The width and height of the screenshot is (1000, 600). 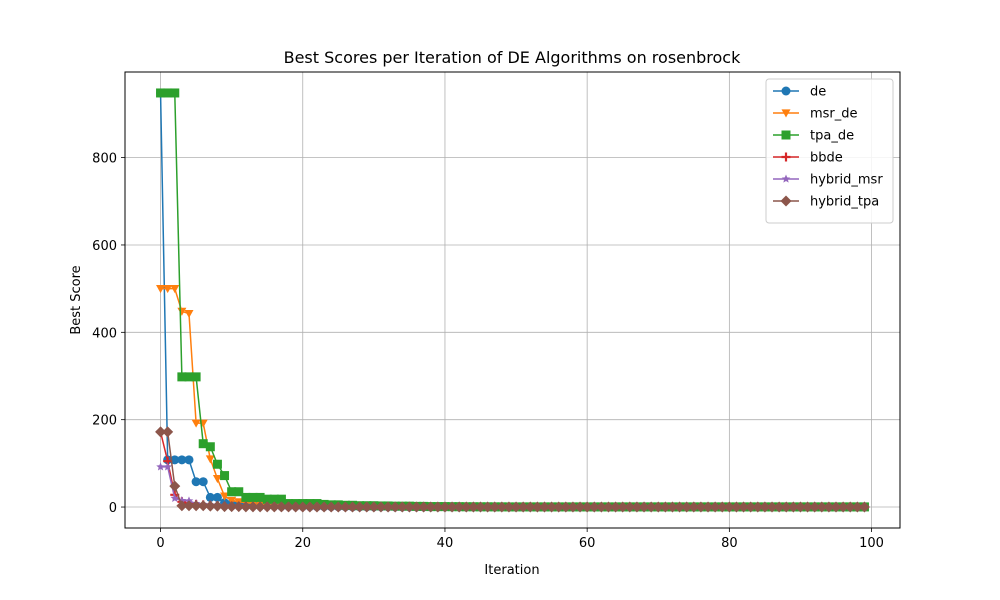 What do you see at coordinates (829, 151) in the screenshot?
I see `legend-box` at bounding box center [829, 151].